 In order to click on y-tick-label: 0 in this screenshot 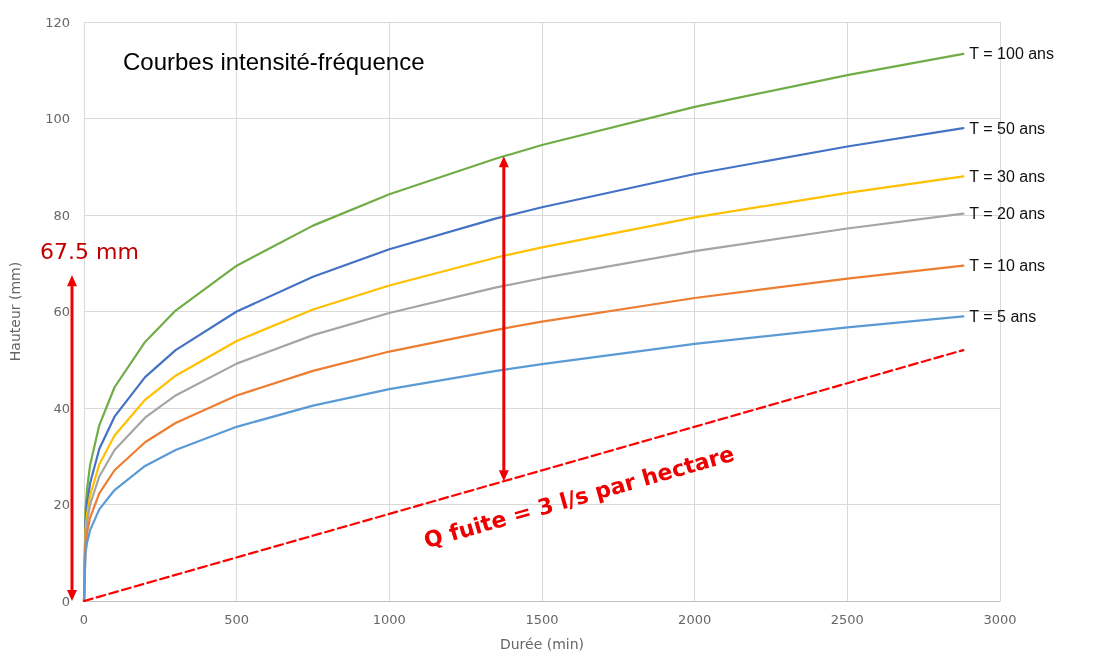, I will do `click(65, 601)`.